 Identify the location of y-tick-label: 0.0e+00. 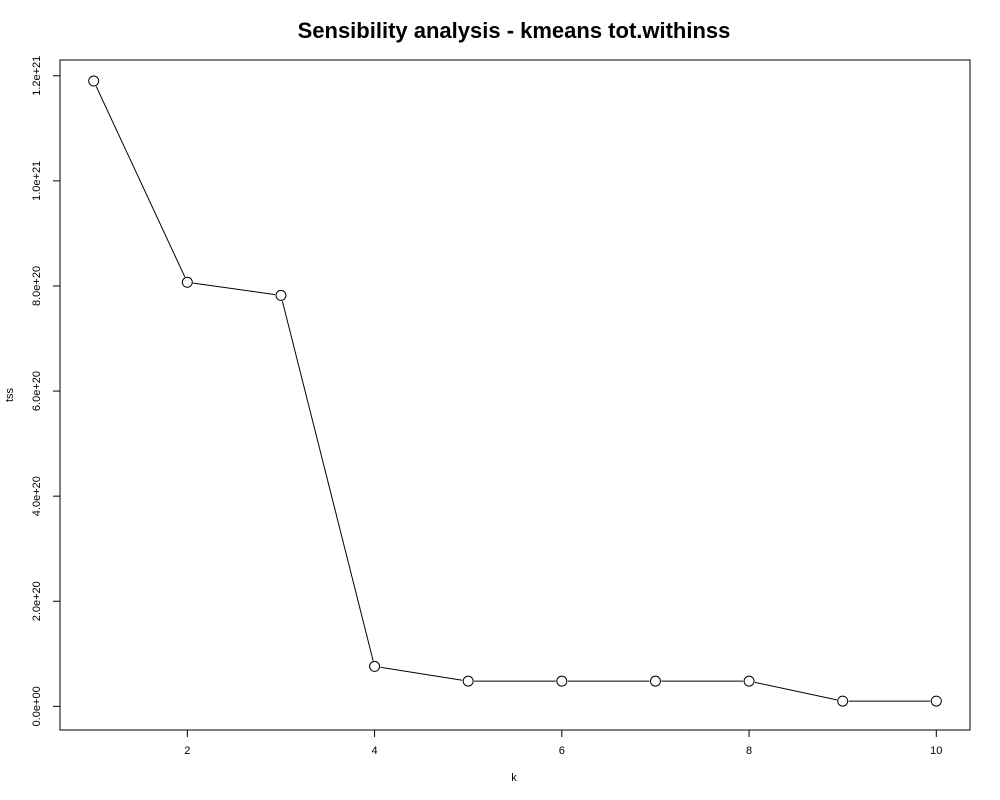
(37, 706).